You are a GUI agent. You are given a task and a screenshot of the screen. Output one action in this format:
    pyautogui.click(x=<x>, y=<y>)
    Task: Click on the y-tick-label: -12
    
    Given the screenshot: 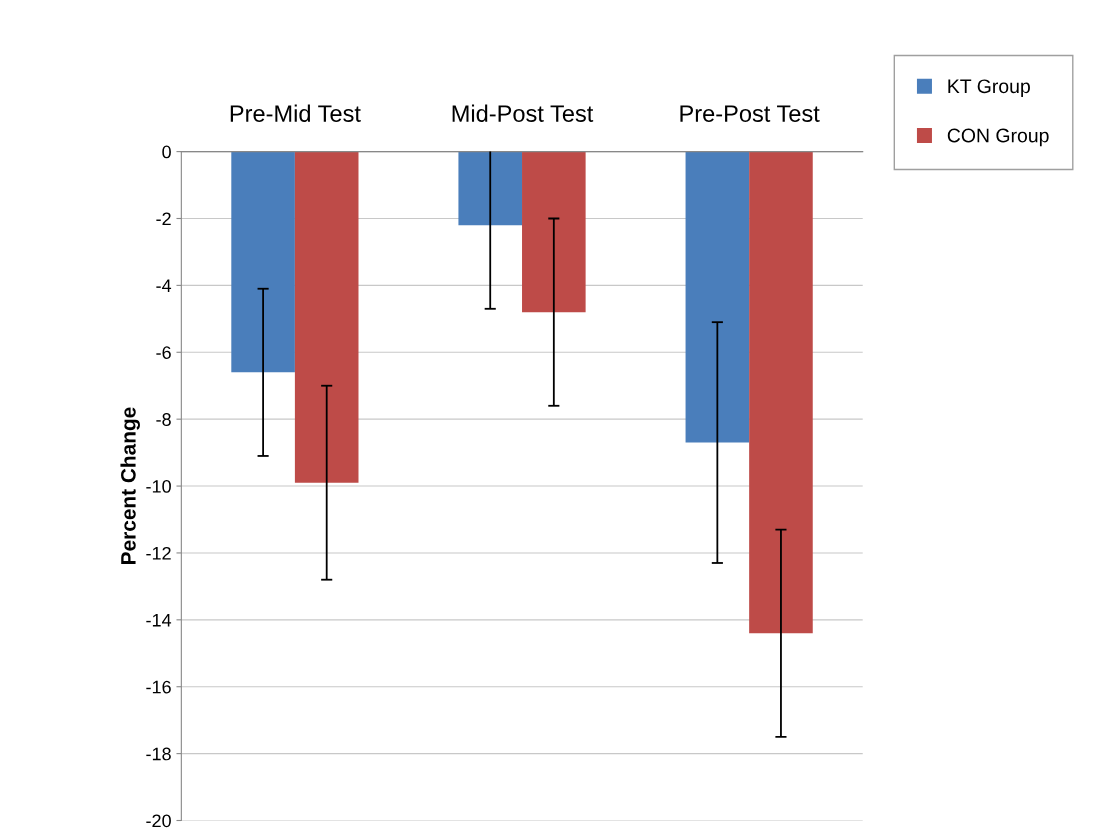 What is the action you would take?
    pyautogui.click(x=158, y=553)
    